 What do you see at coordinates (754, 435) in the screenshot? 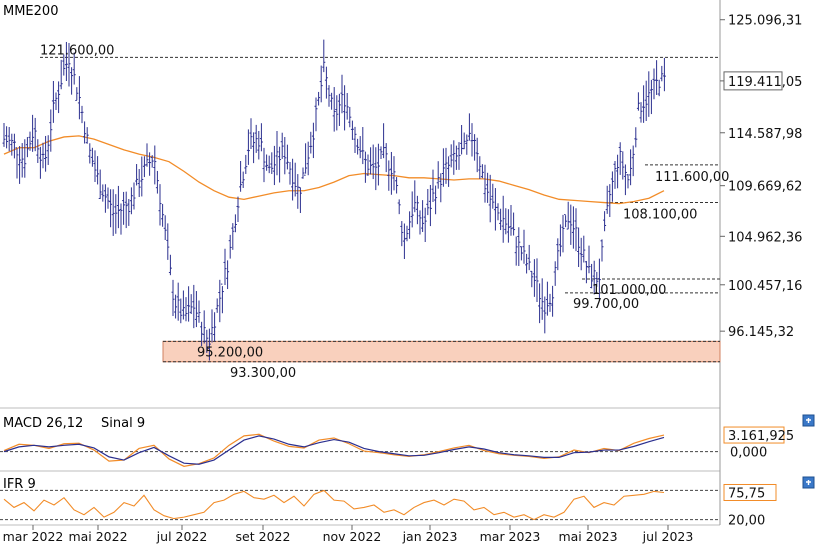
I see `macd-last-box` at bounding box center [754, 435].